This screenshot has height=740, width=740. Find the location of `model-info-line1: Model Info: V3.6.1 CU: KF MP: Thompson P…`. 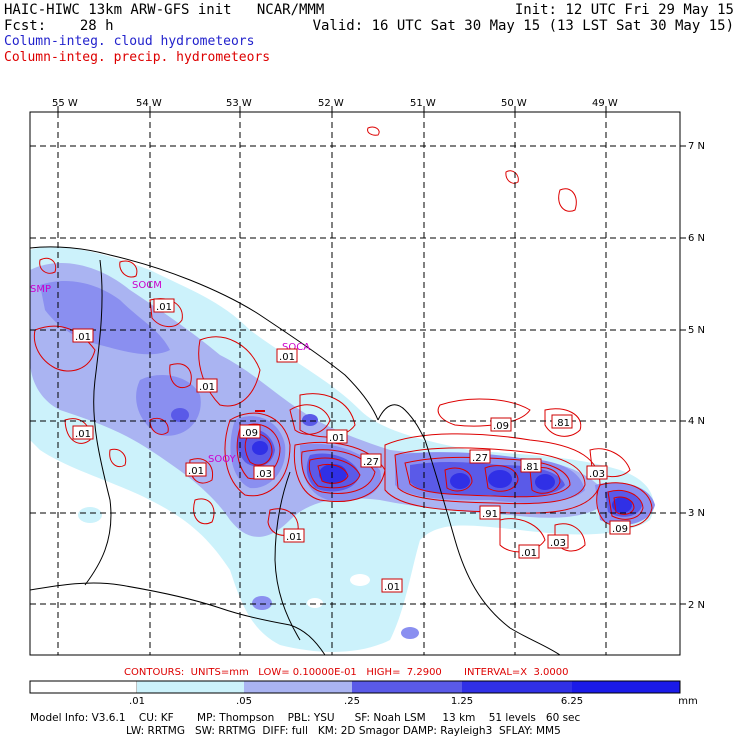

model-info-line1: Model Info: V3.6.1 CU: KF MP: Thompson P… is located at coordinates (305, 718).